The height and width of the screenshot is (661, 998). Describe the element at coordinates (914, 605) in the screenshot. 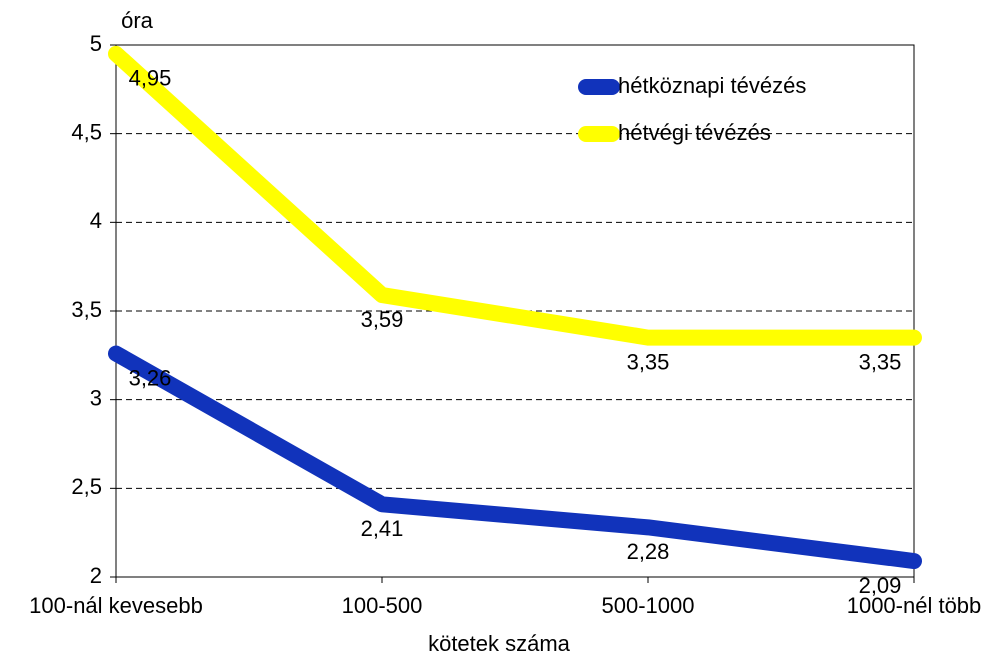

I see `x-tick-label: 1000-nél több` at that location.